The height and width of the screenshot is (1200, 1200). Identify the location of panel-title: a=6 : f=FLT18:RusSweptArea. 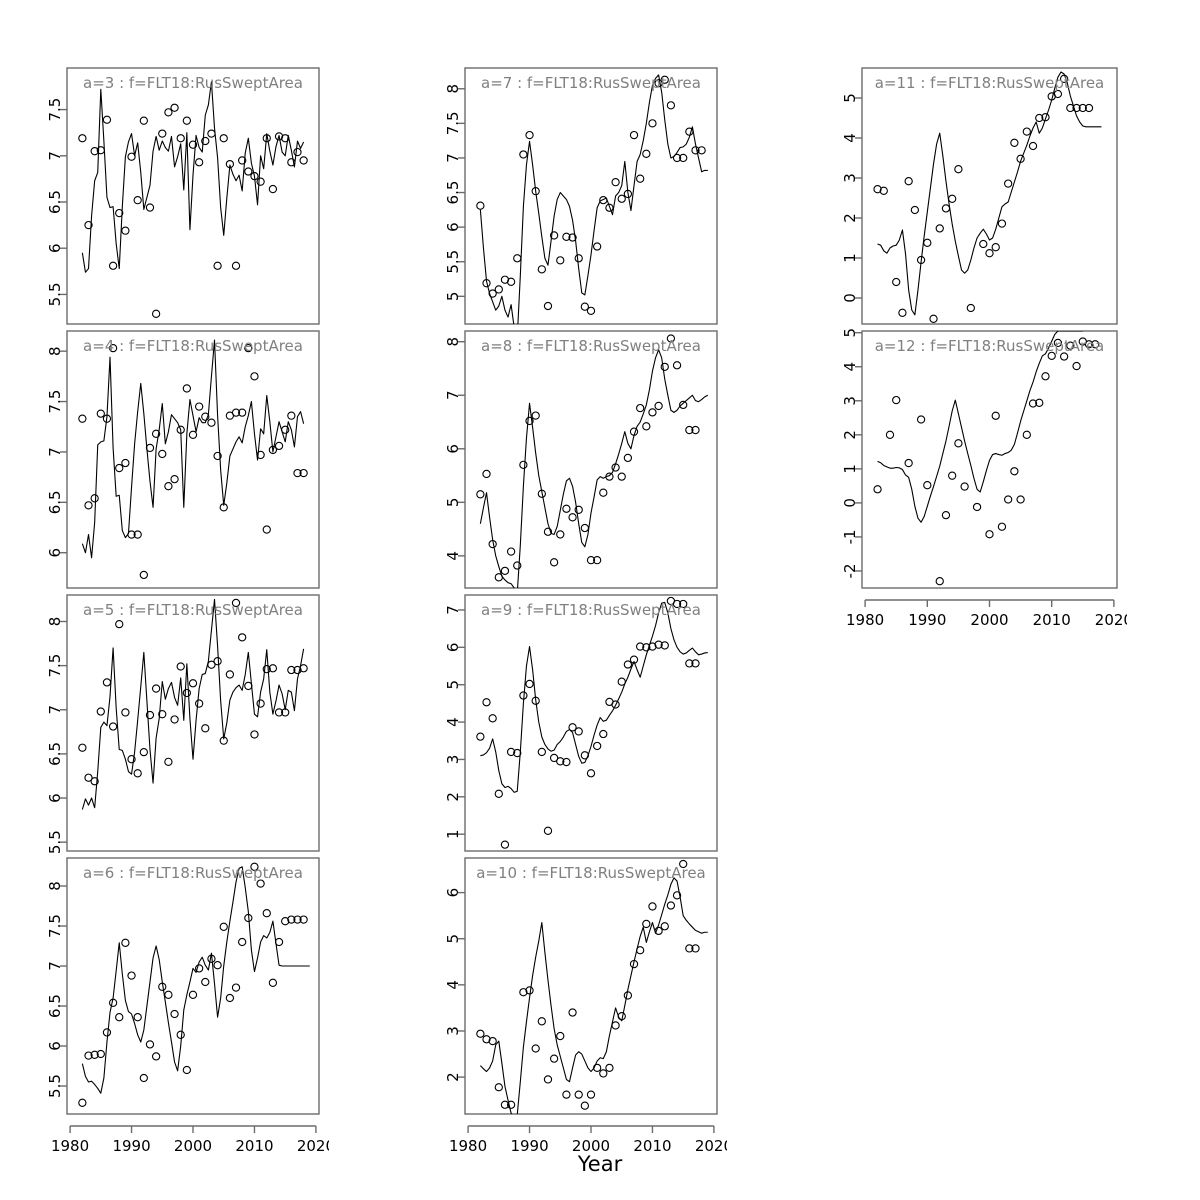
(193, 873).